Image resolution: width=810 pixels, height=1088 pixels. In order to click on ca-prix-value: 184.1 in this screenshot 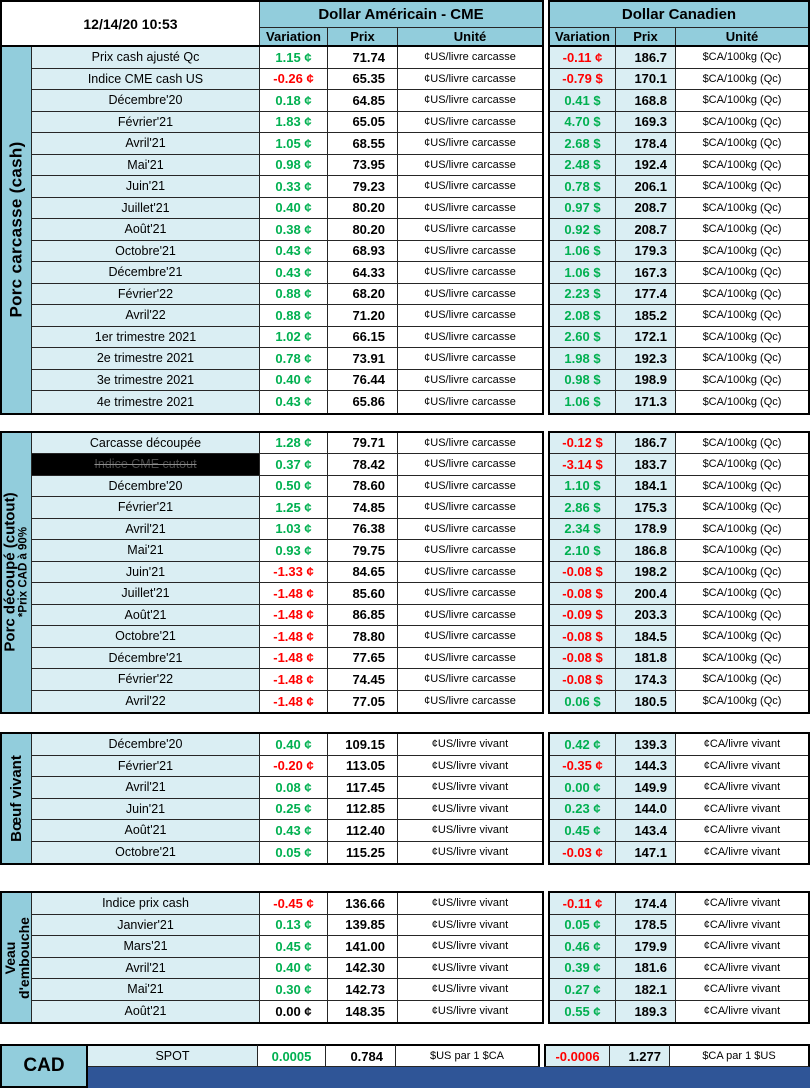, I will do `click(646, 486)`.